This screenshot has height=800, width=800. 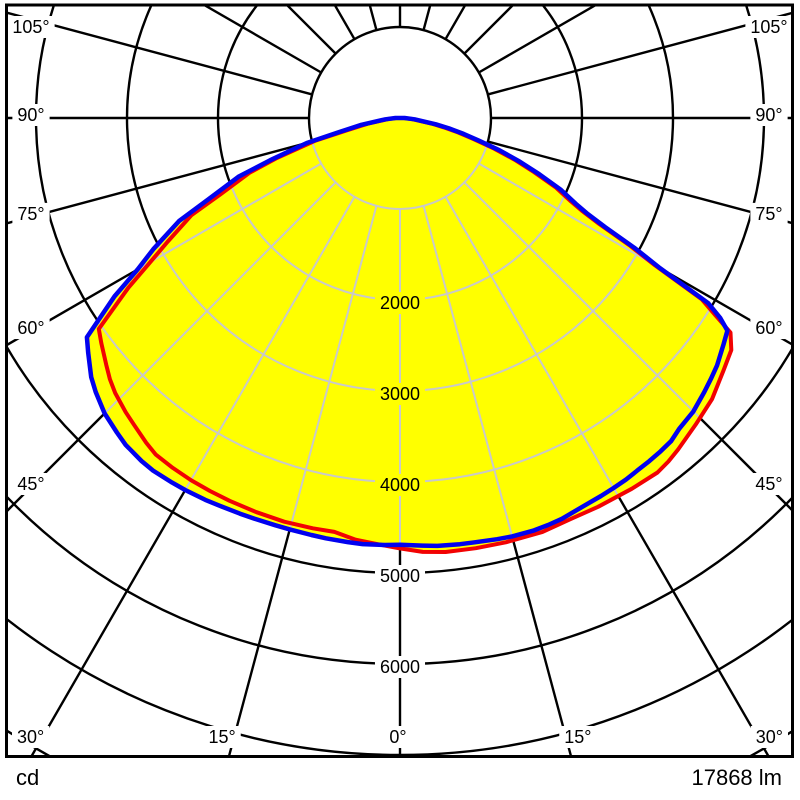 What do you see at coordinates (400, 394) in the screenshot?
I see `svg-text: 3000` at bounding box center [400, 394].